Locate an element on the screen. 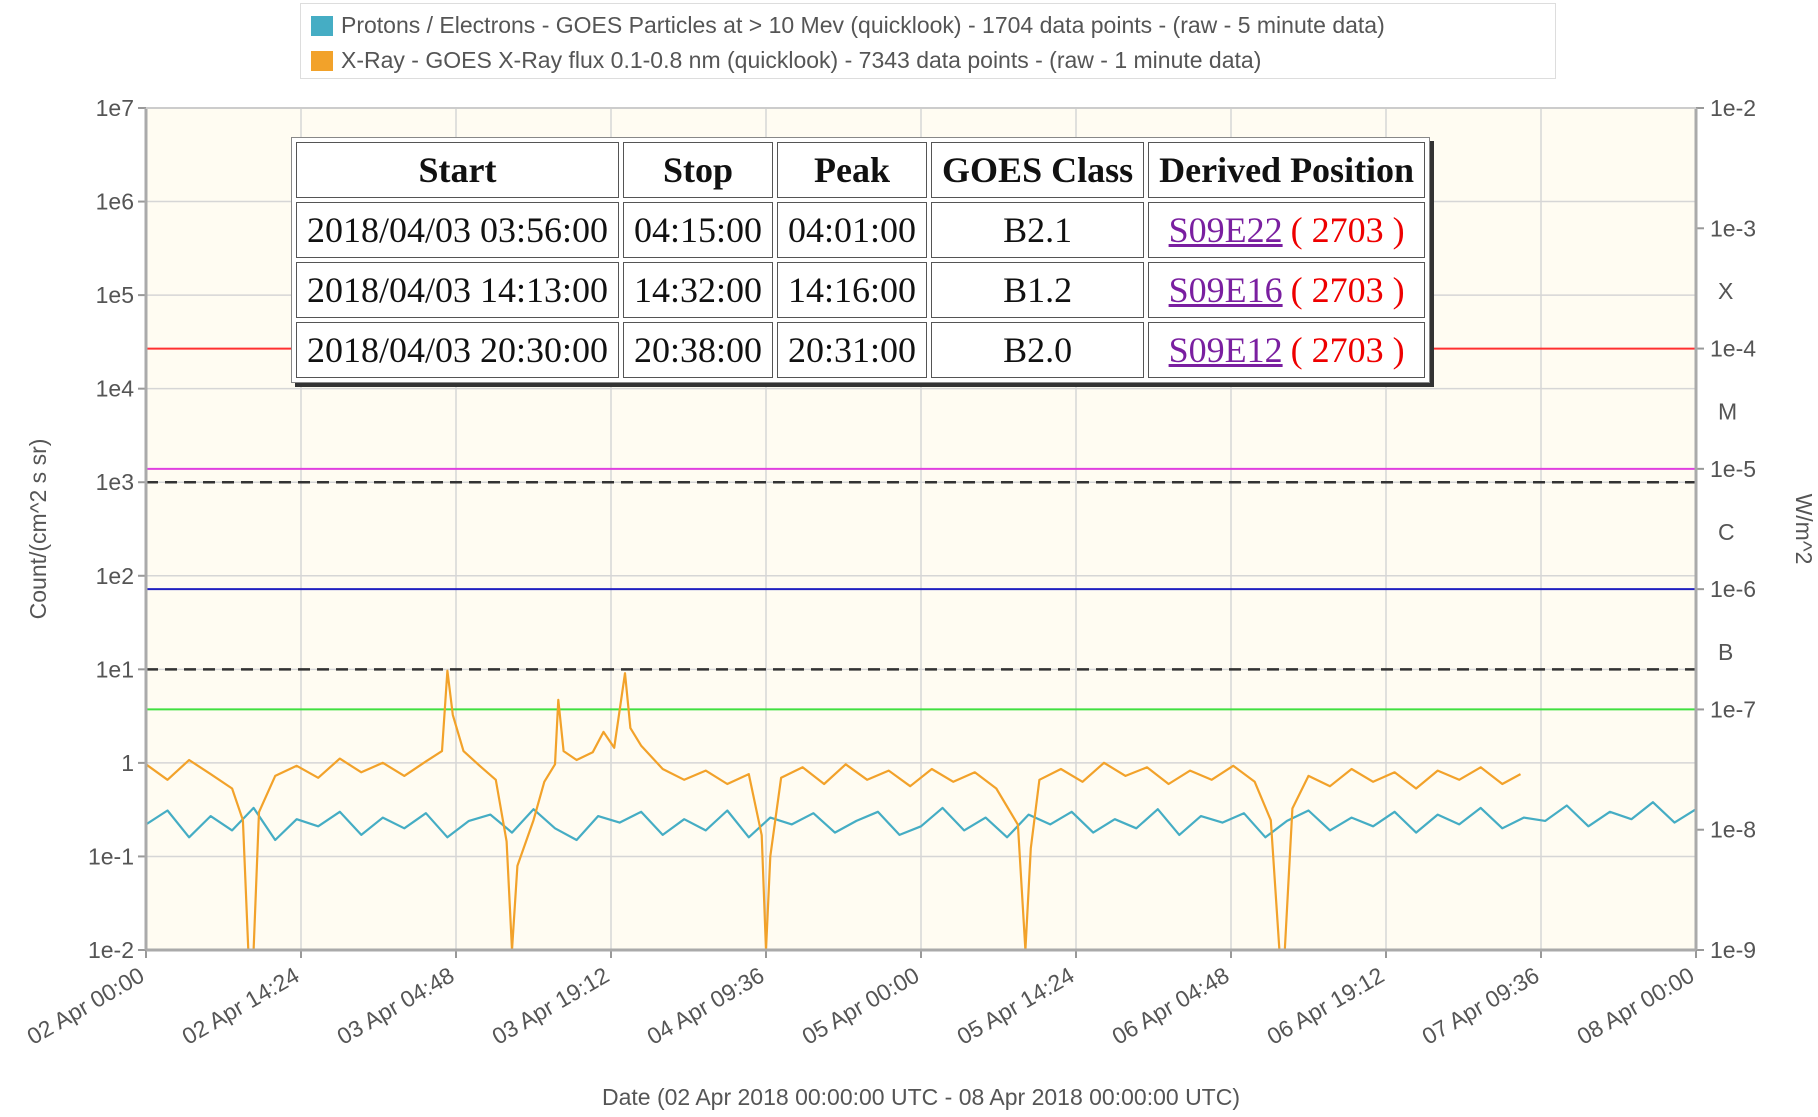  y-tick-label: 1e-2 is located at coordinates (111, 950).